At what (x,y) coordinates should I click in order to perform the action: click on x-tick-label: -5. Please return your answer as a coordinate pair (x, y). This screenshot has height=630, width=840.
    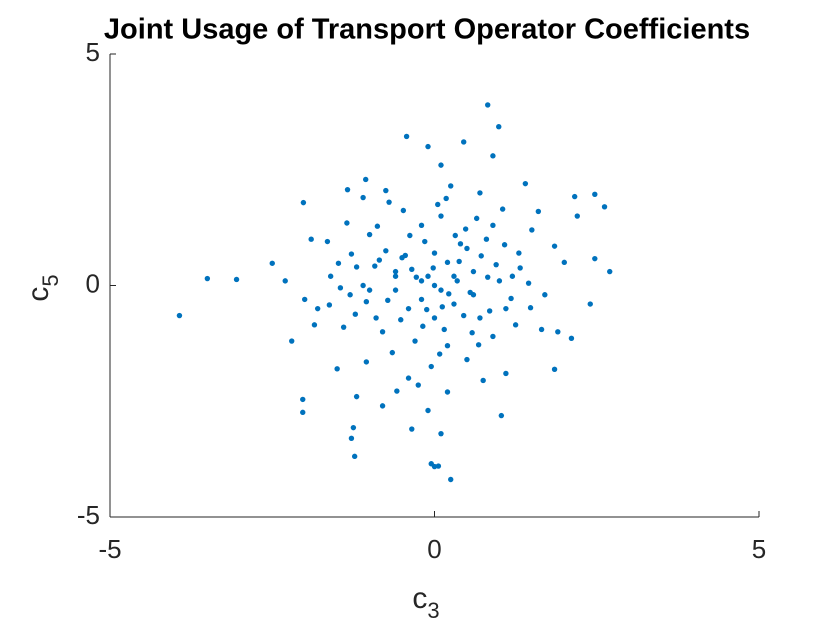
    Looking at the image, I should click on (109, 549).